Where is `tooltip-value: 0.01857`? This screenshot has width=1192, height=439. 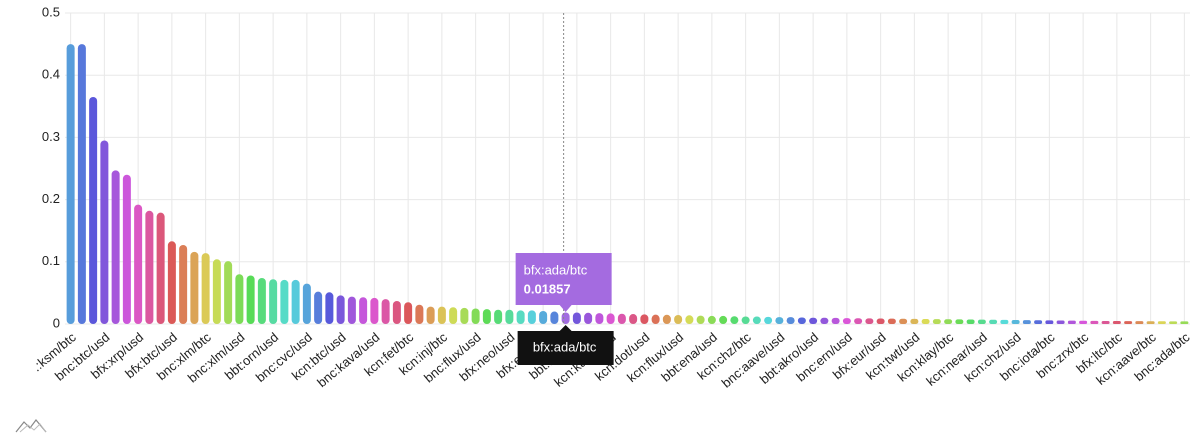
tooltip-value: 0.01857 is located at coordinates (547, 288).